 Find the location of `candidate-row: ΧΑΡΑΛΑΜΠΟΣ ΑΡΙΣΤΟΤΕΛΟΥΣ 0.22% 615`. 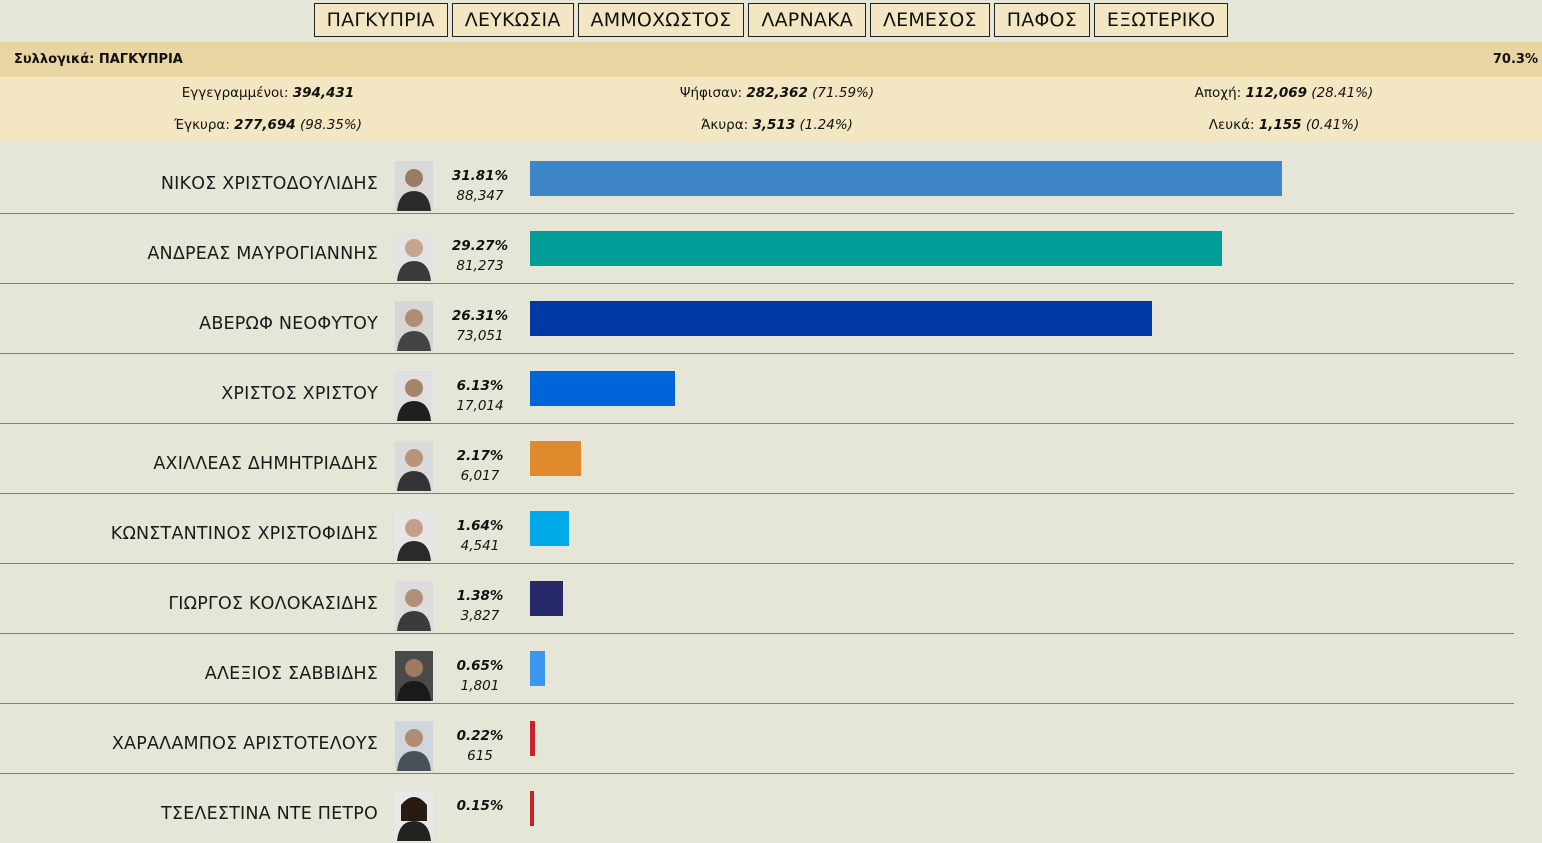

candidate-row: ΧΑΡΑΛΑΜΠΟΣ ΑΡΙΣΤΟΤΕΛΟΥΣ 0.22% 615 is located at coordinates (757, 739).